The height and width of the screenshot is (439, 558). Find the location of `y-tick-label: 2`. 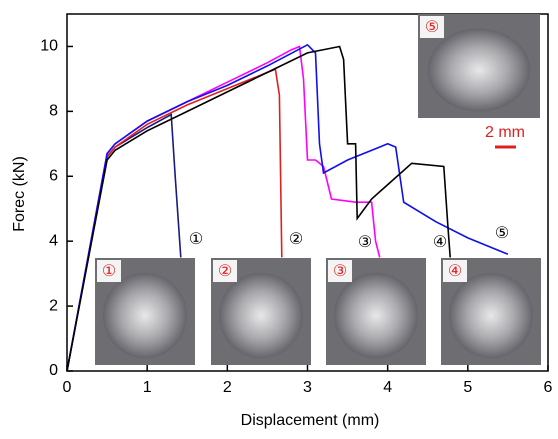

y-tick-label: 2 is located at coordinates (53, 305).